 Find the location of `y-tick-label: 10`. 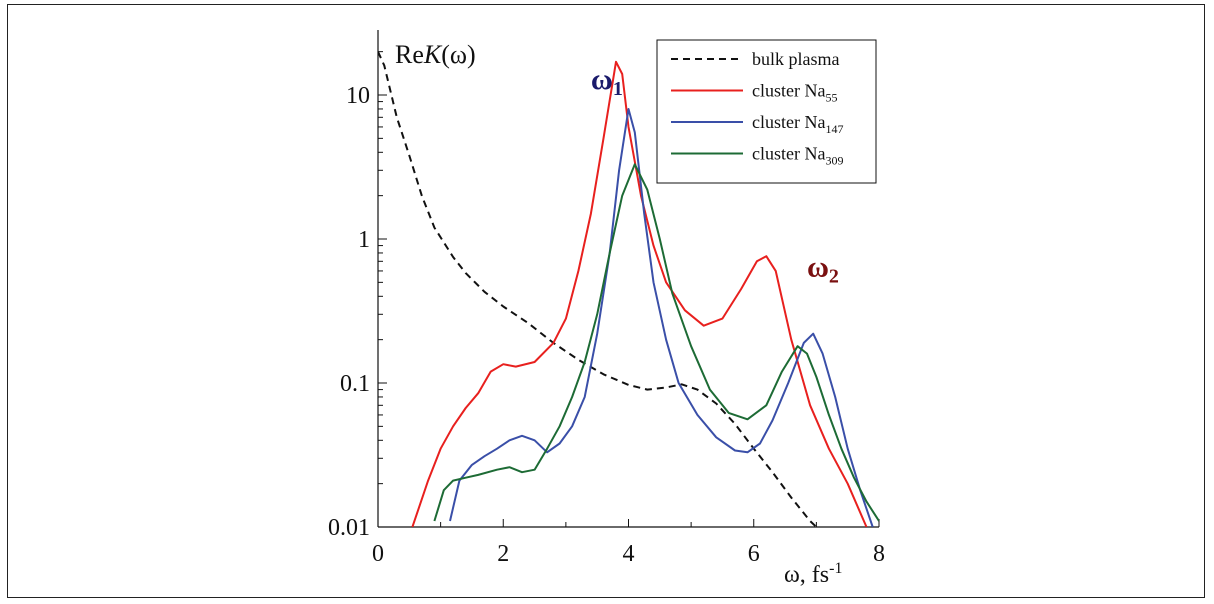

y-tick-label: 10 is located at coordinates (358, 96).